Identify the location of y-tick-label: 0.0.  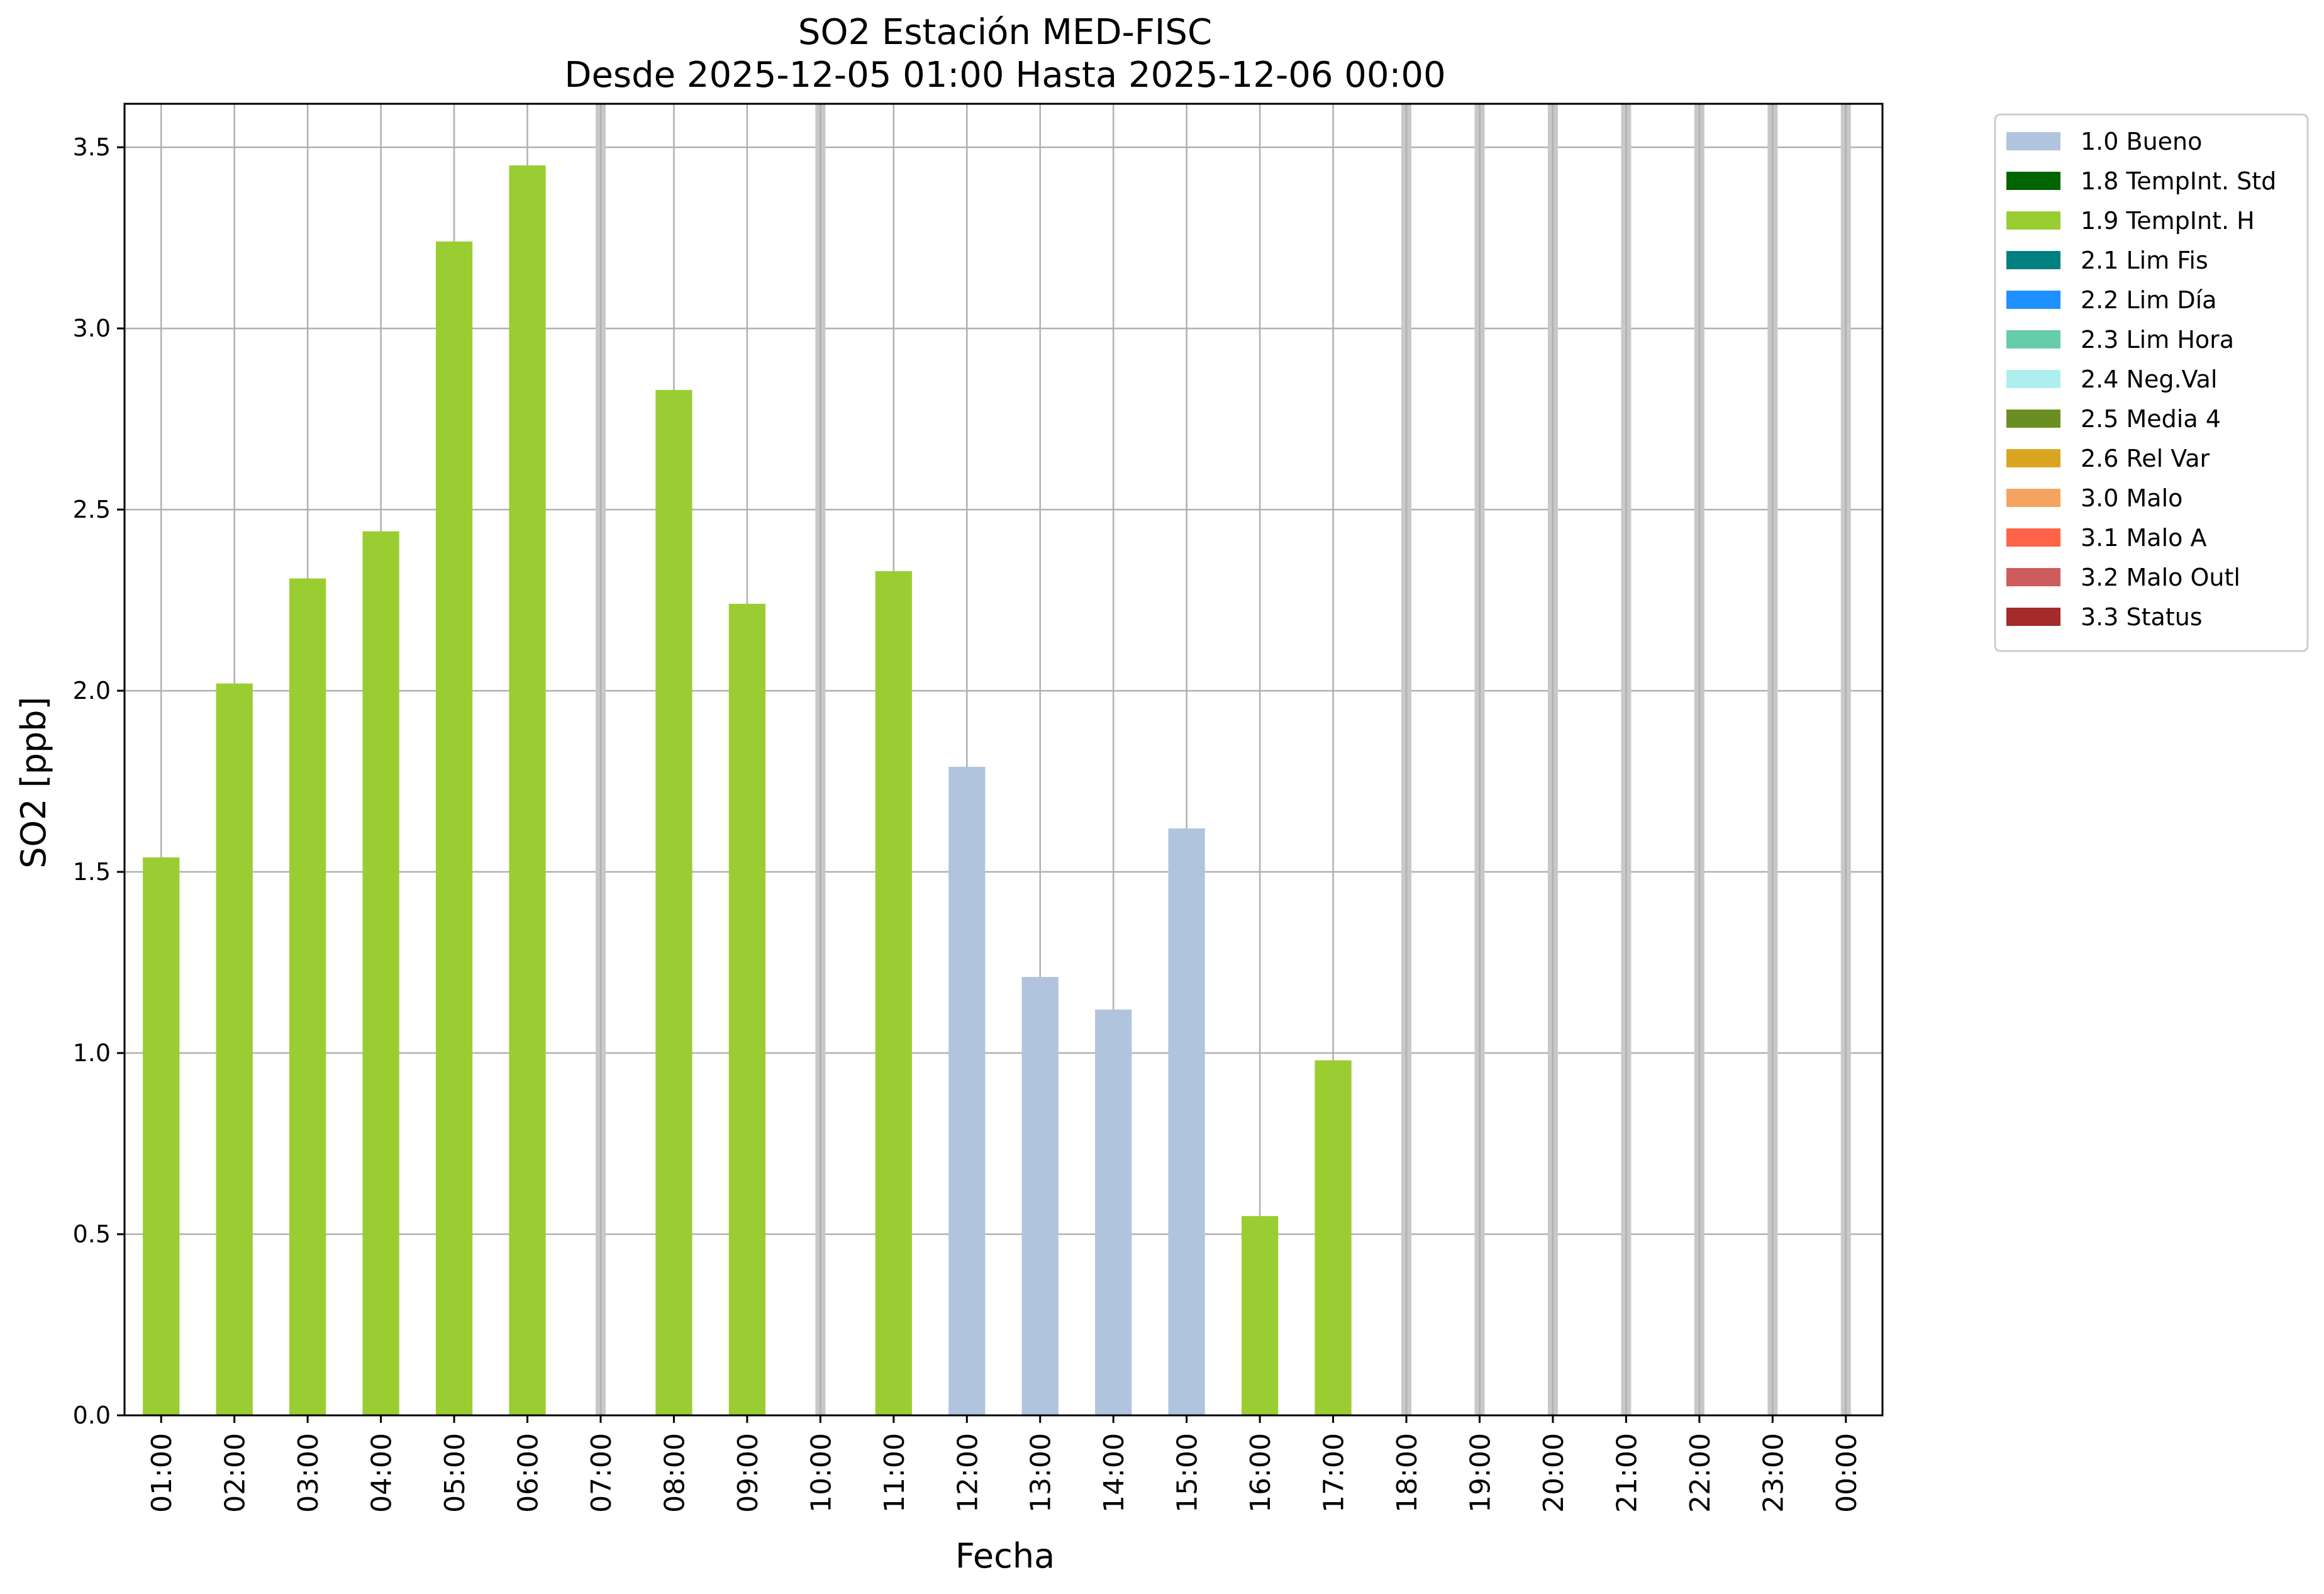
(92, 1415).